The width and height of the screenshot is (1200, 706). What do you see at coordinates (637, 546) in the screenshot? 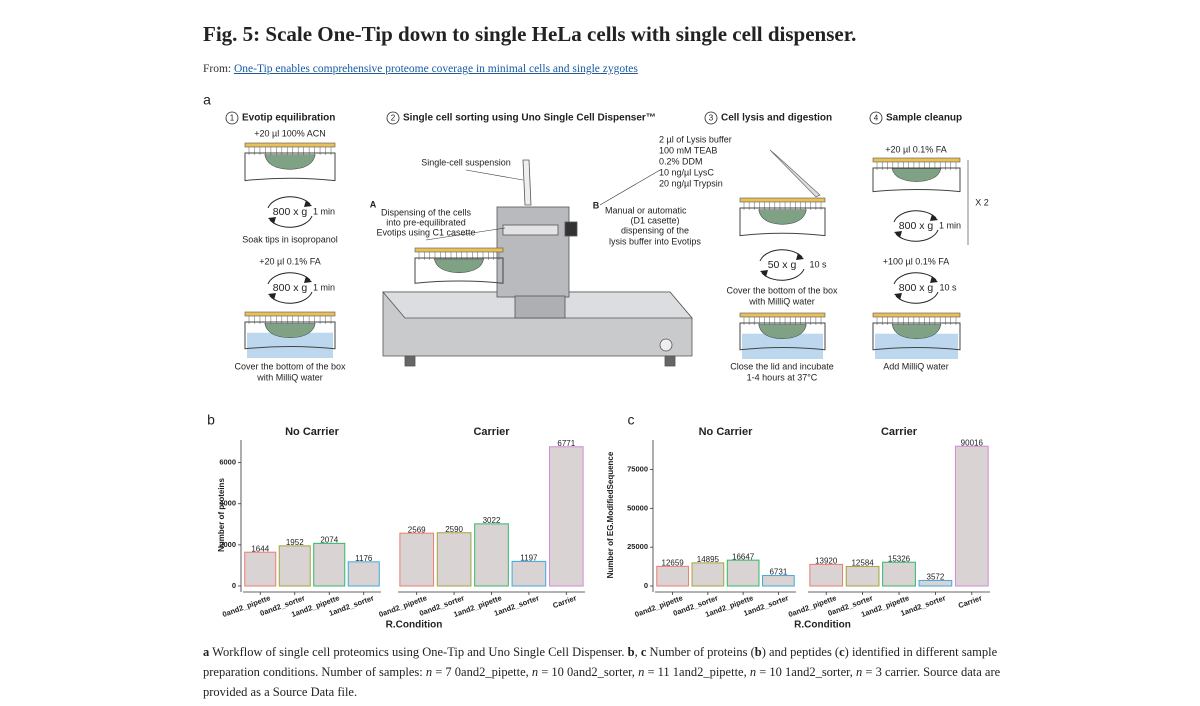
I see `y-tick-label: 25000` at bounding box center [637, 546].